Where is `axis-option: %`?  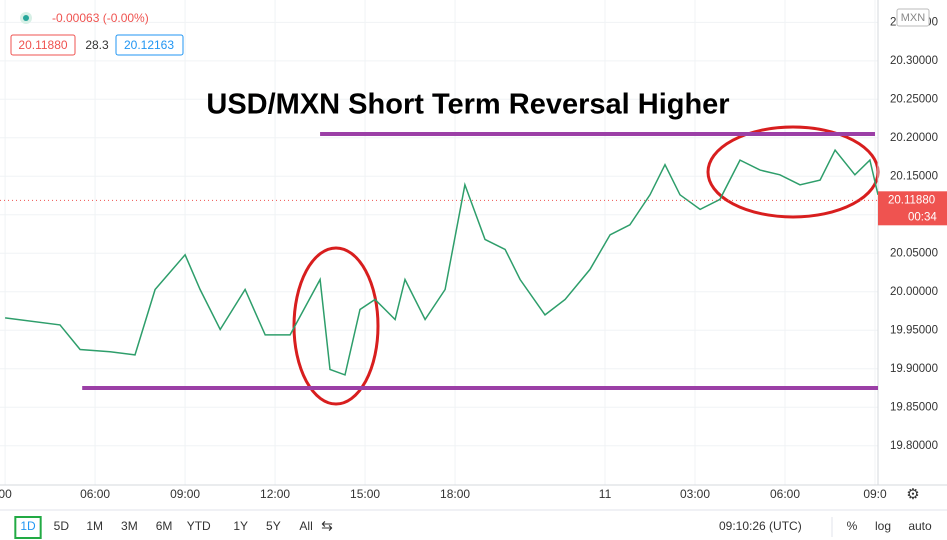 axis-option: % is located at coordinates (852, 526).